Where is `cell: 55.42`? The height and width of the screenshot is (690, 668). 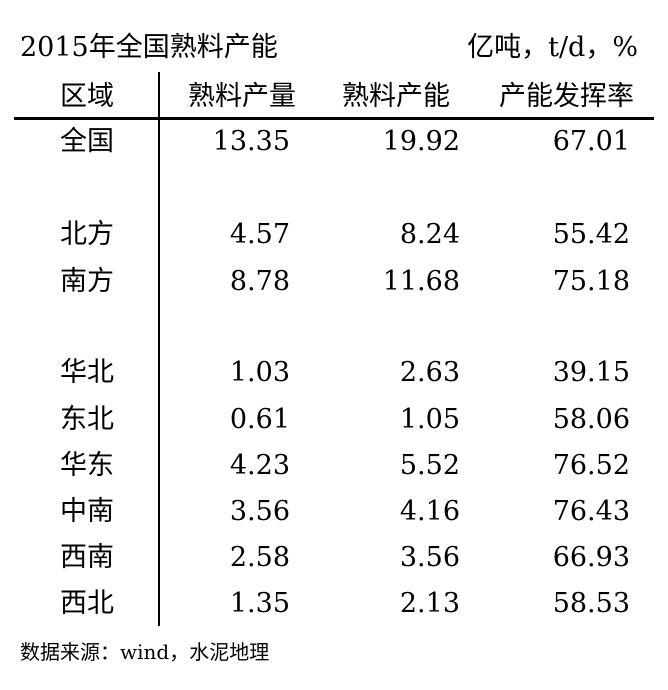 cell: 55.42 is located at coordinates (591, 234).